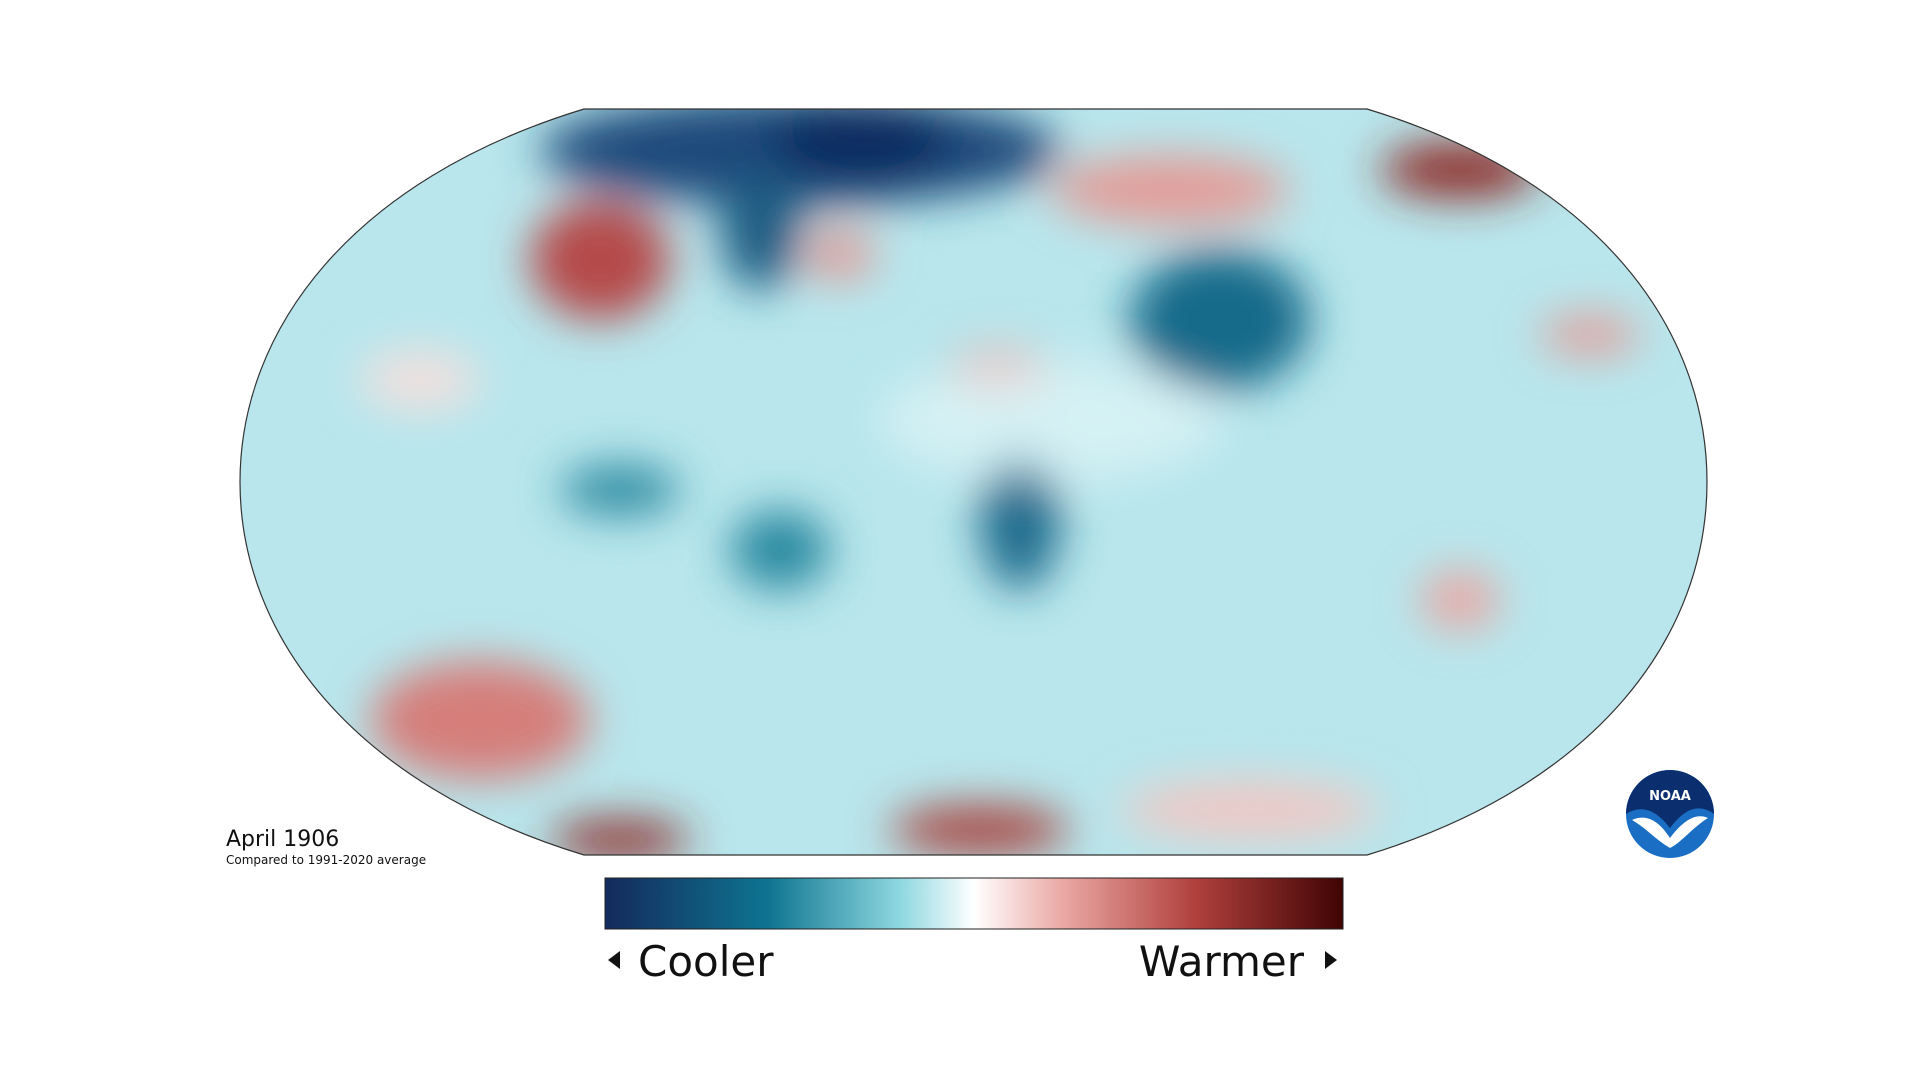  What do you see at coordinates (1670, 796) in the screenshot?
I see `logo-text: NOAA` at bounding box center [1670, 796].